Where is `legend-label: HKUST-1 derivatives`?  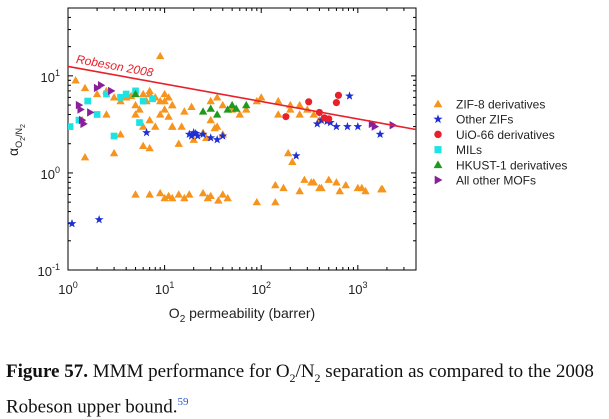
legend-label: HKUST-1 derivatives is located at coordinates (511, 165).